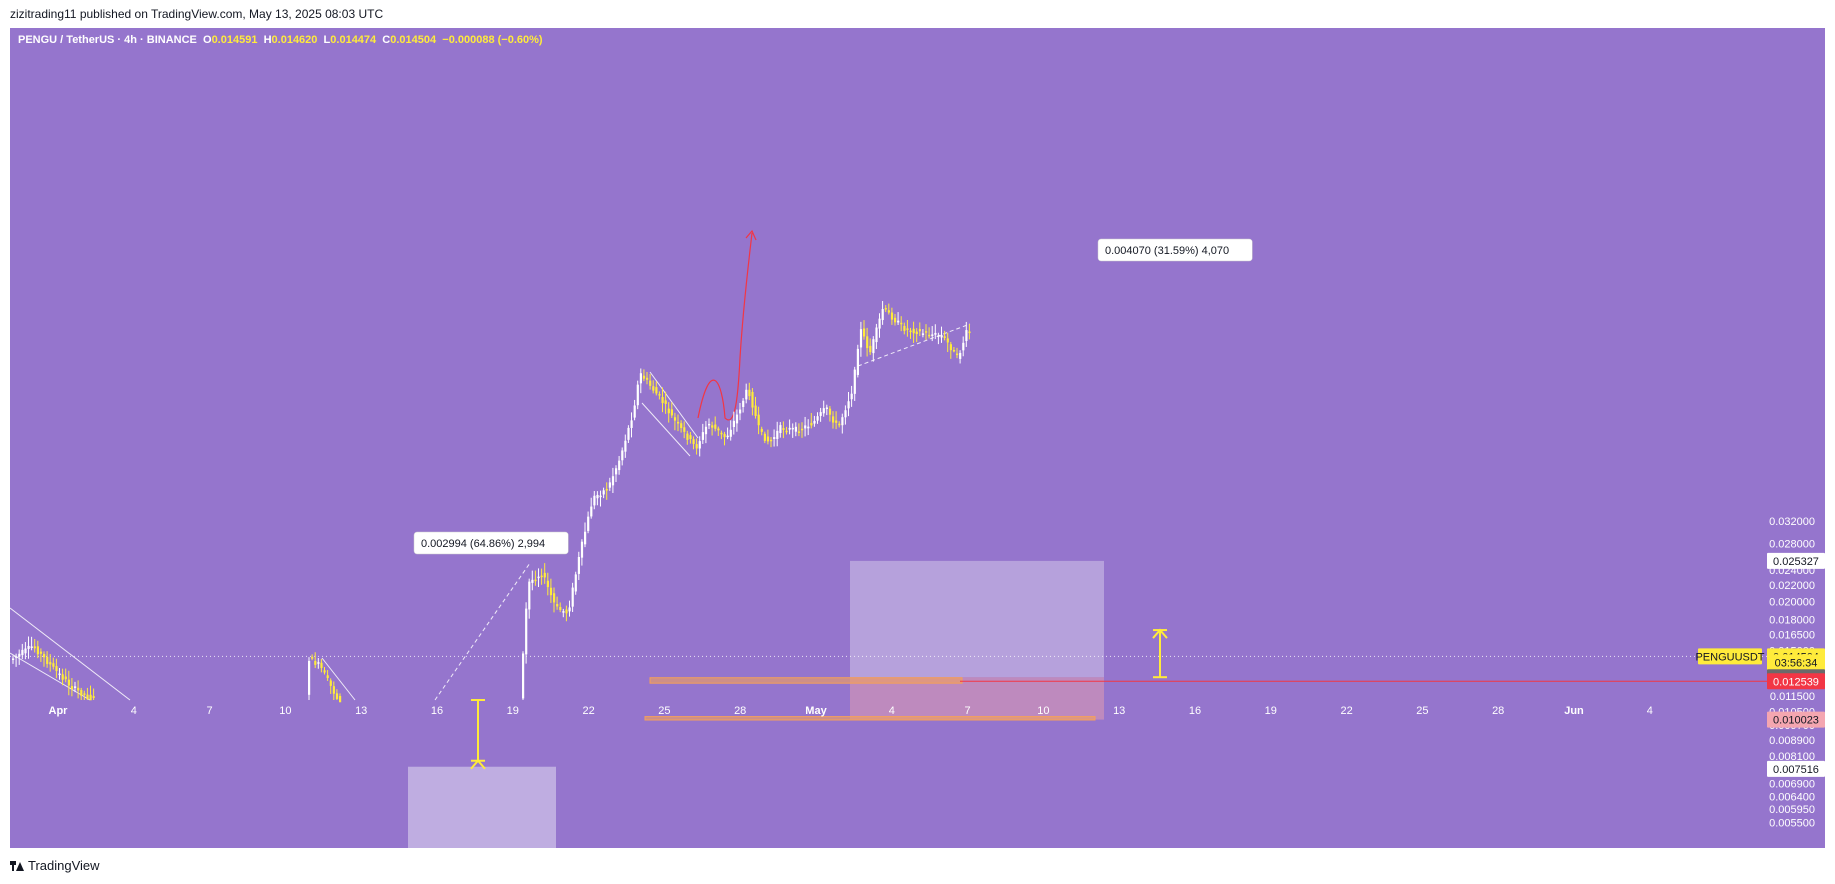 The height and width of the screenshot is (884, 1835). What do you see at coordinates (977, 619) in the screenshot?
I see `target-zone` at bounding box center [977, 619].